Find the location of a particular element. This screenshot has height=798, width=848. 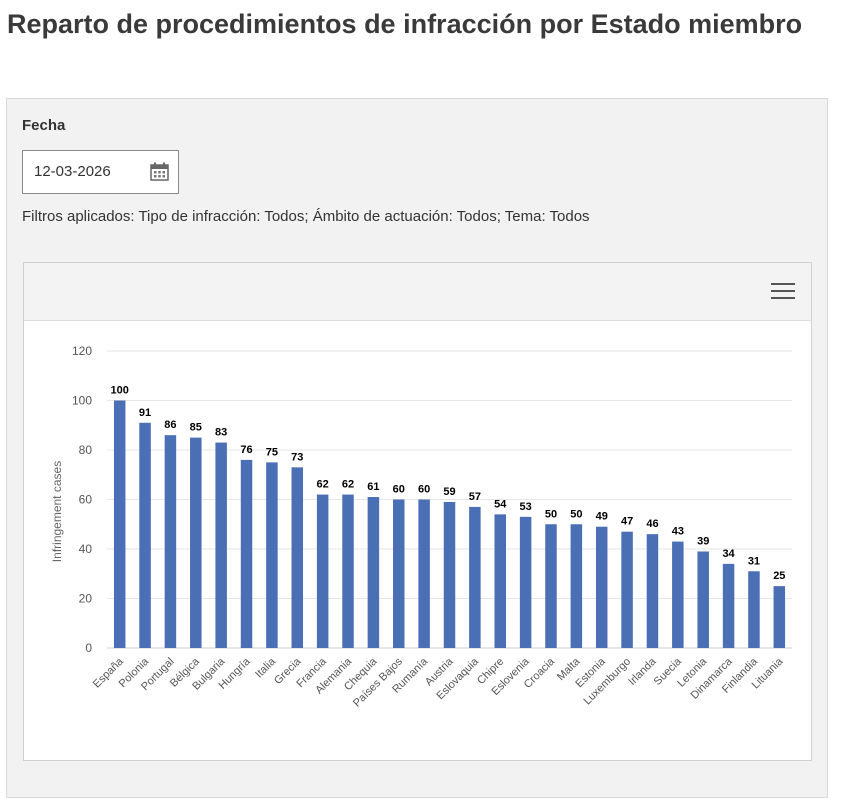

chart-toolbar is located at coordinates (417, 292).